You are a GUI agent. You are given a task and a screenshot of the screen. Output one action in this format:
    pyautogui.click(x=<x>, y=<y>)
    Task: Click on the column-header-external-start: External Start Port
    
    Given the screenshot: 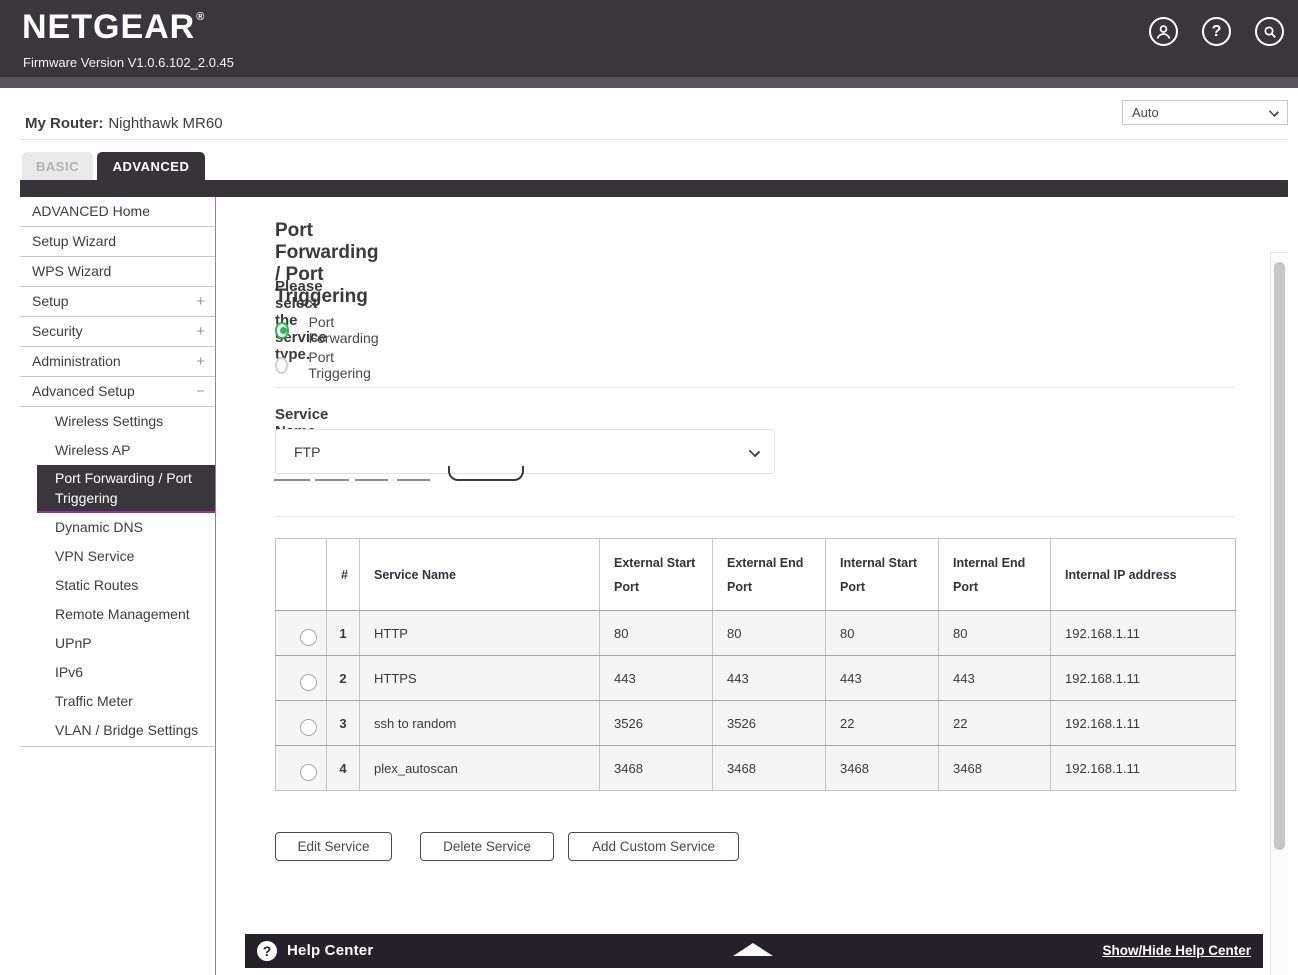 What is the action you would take?
    pyautogui.click(x=656, y=574)
    